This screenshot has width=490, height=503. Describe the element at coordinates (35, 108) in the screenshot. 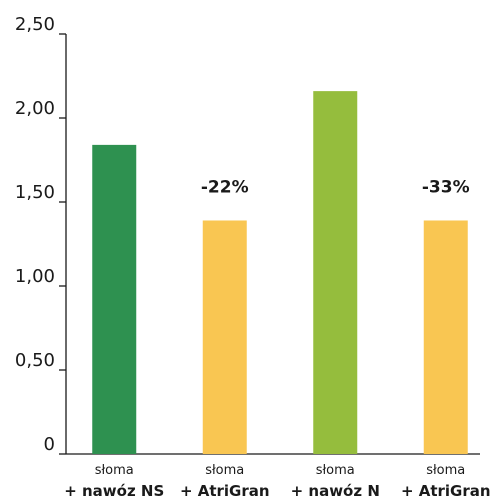

I see `y-tick-label: 2,00` at that location.